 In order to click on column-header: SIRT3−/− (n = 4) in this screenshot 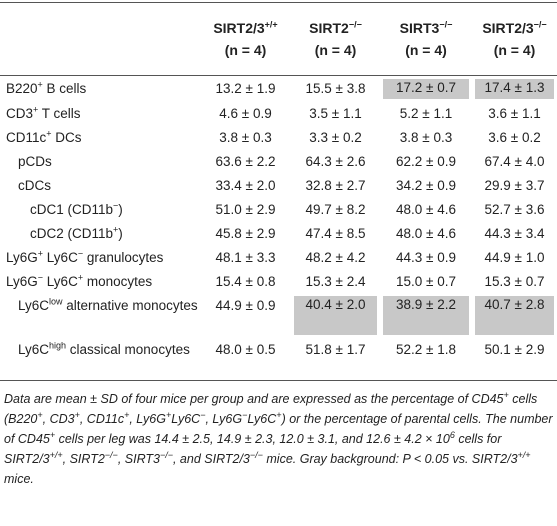, I will do `click(426, 39)`.